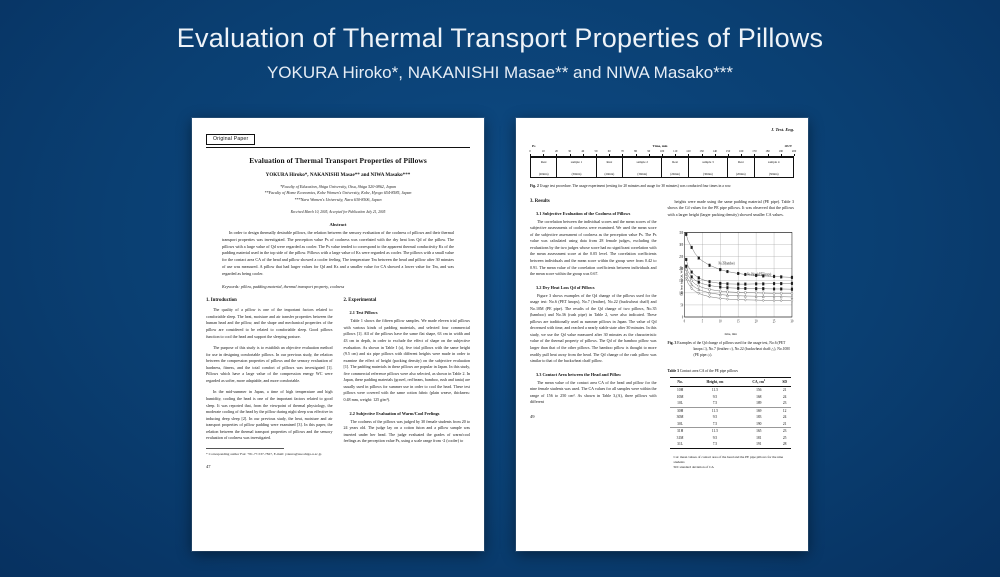 Image resolution: width=1000 pixels, height=577 pixels. What do you see at coordinates (245, 448) in the screenshot?
I see `footnote-rule` at bounding box center [245, 448].